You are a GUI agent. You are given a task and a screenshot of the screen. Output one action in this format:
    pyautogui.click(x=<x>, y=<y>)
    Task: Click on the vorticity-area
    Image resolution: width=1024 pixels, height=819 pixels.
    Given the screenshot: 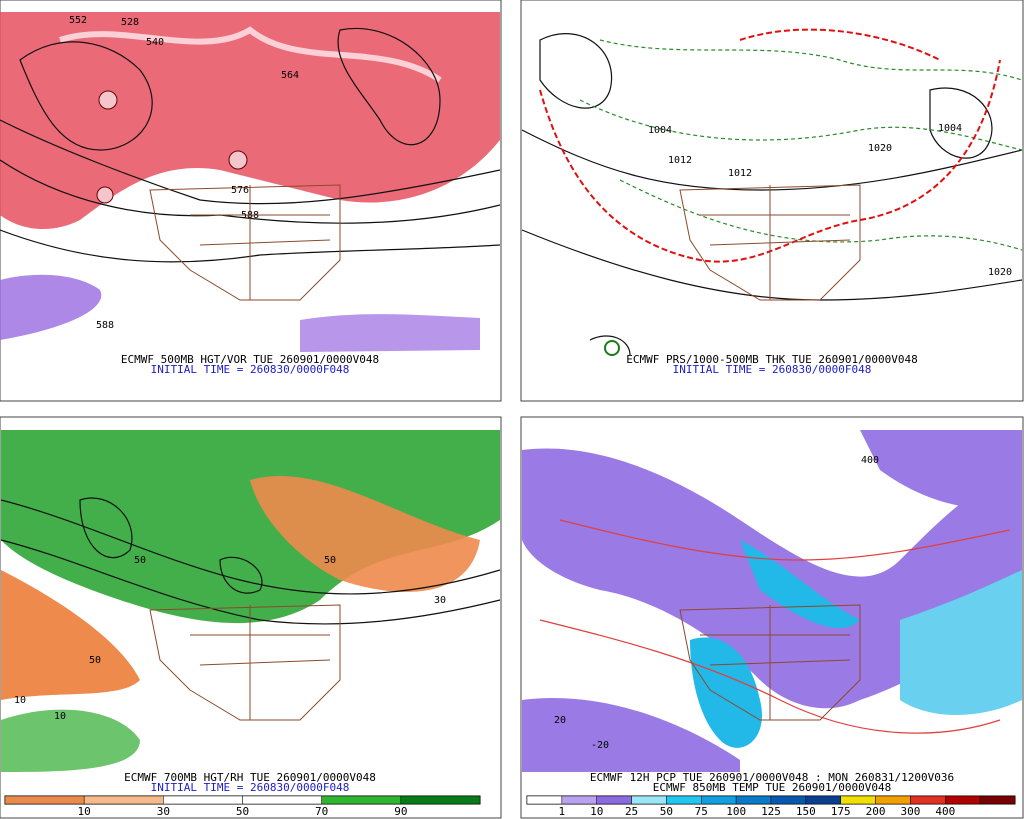 What is the action you would take?
    pyautogui.click(x=250, y=121)
    